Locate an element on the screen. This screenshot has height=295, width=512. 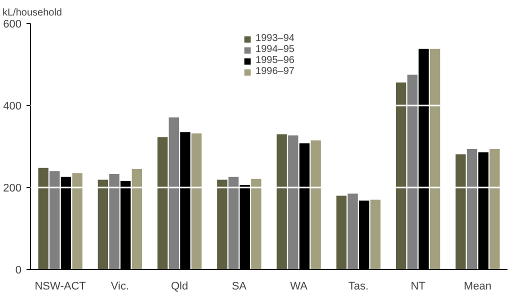
y-tick-label: 400 is located at coordinates (12, 106).